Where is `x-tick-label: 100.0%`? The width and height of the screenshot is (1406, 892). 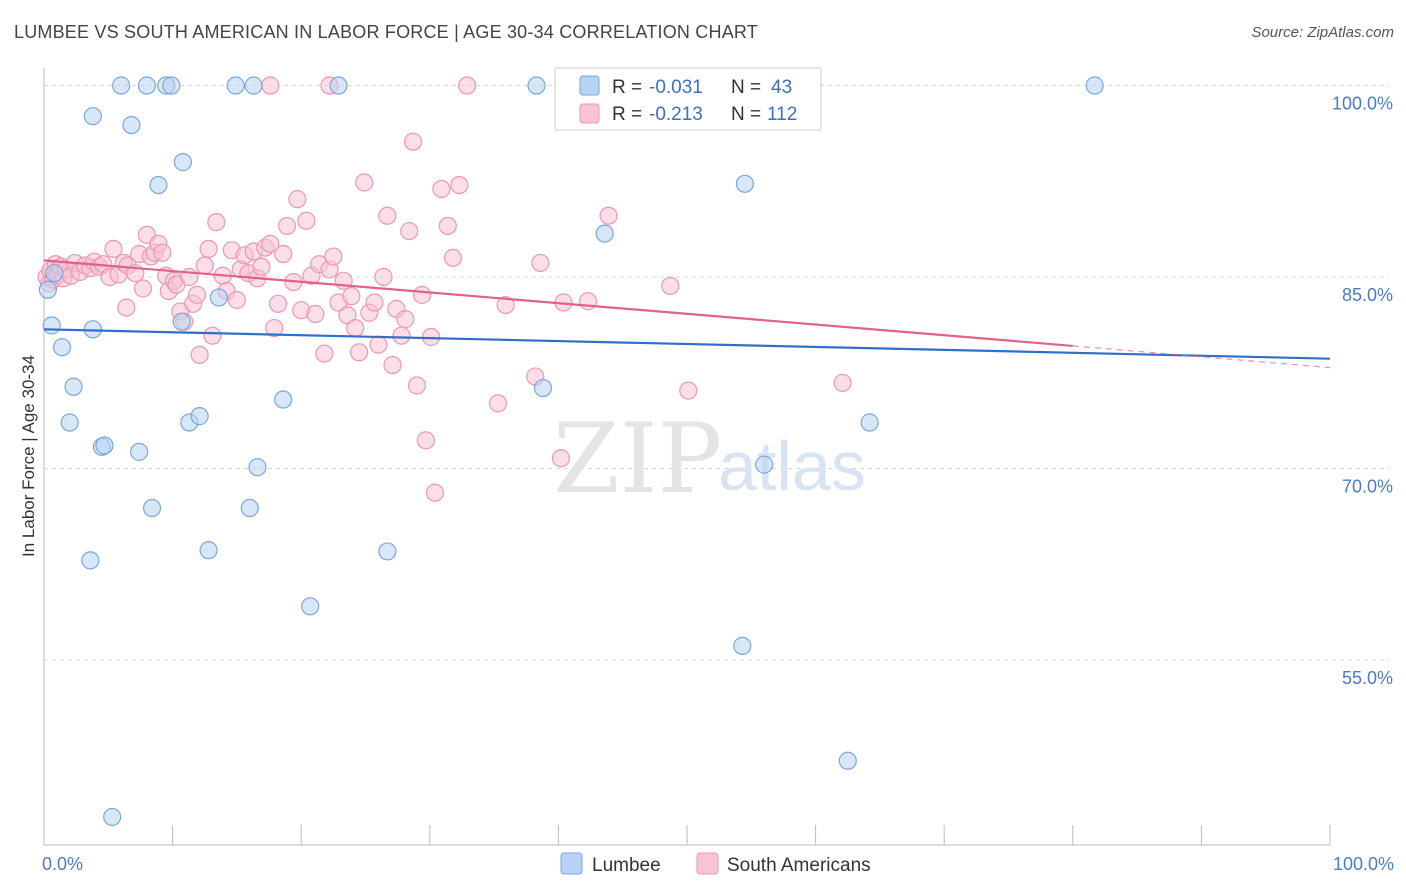 x-tick-label: 100.0% is located at coordinates (1363, 864).